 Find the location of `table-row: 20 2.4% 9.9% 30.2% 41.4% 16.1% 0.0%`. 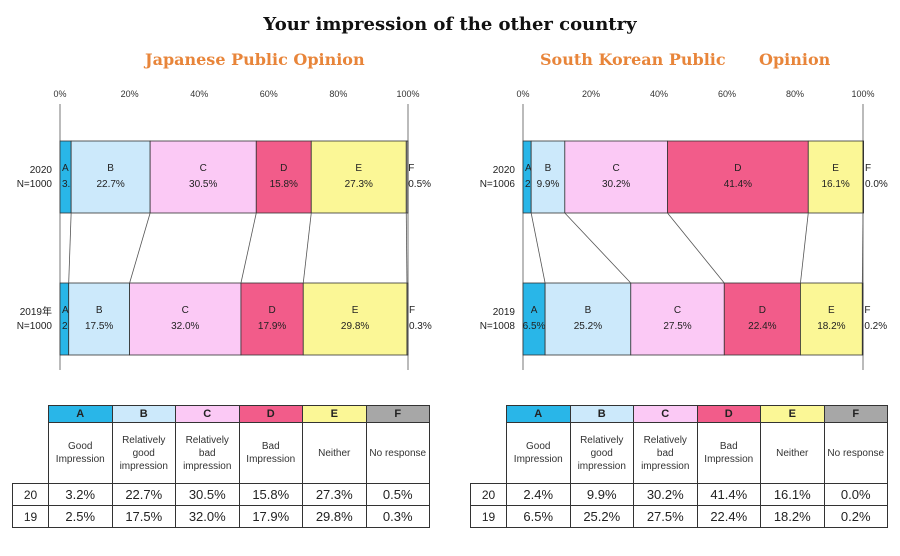

table-row: 20 2.4% 9.9% 30.2% 41.4% 16.1% 0.0% is located at coordinates (679, 494).